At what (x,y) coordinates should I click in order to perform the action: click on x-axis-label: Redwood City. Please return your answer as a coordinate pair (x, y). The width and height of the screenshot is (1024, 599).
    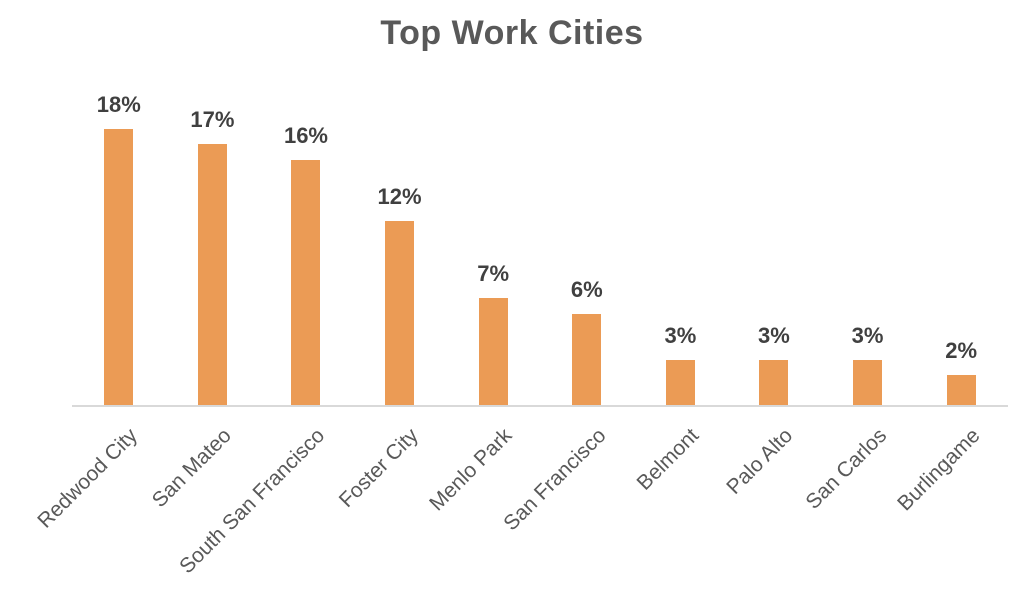
    Looking at the image, I should click on (88, 478).